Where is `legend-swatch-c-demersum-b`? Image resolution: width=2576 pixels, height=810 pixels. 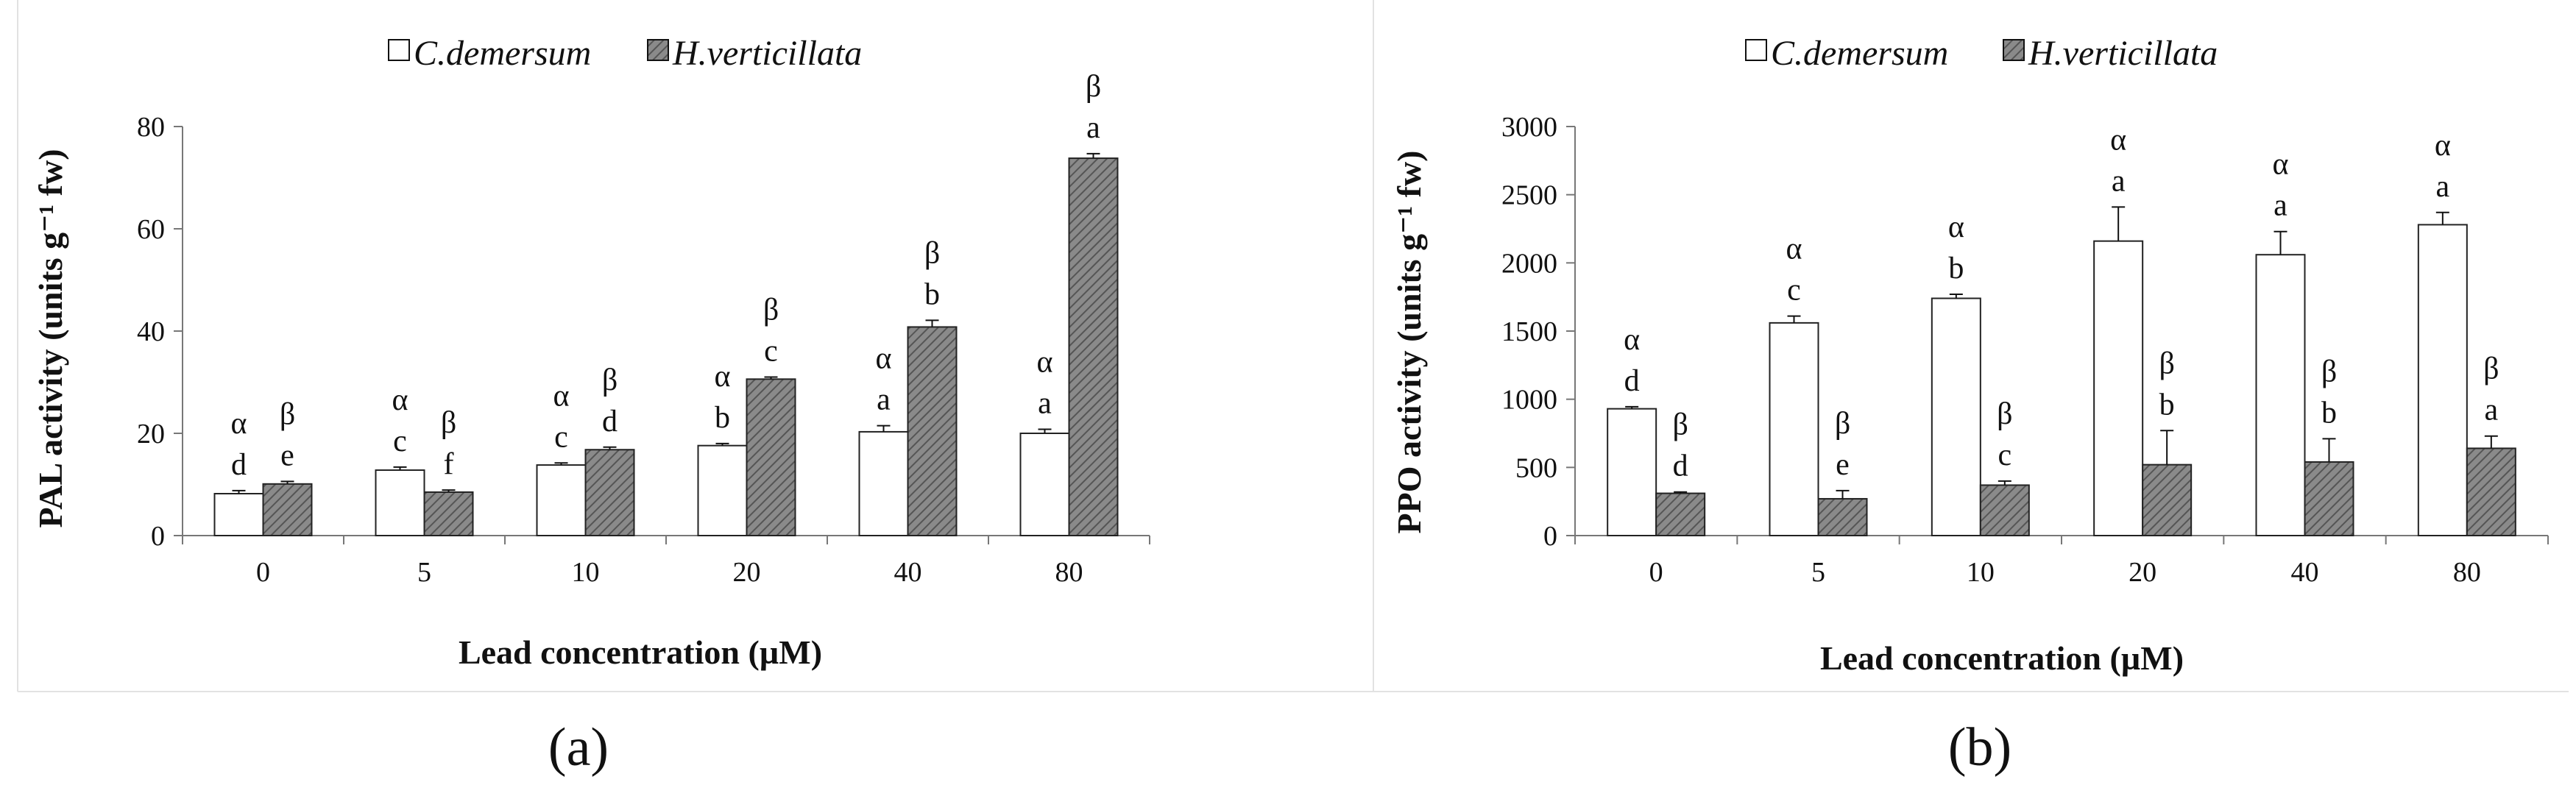 legend-swatch-c-demersum-b is located at coordinates (1756, 50).